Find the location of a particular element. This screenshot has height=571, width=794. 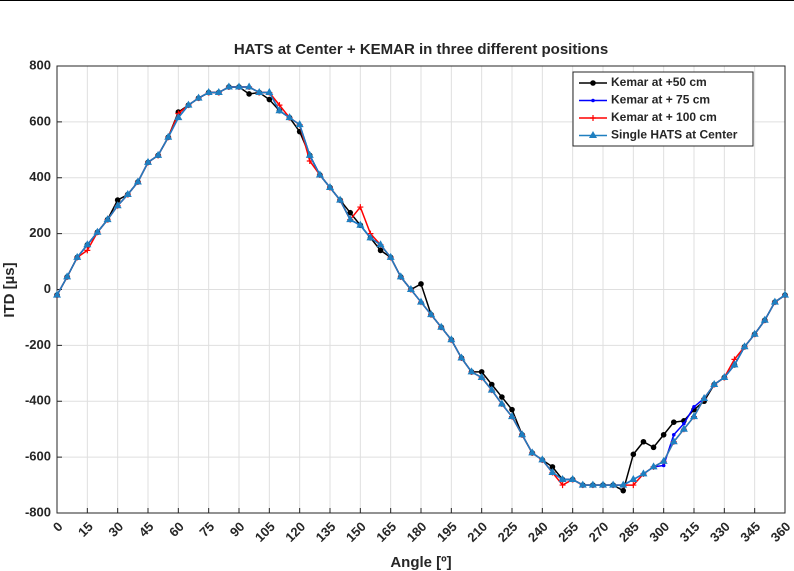

x-tick-label: 225 is located at coordinates (508, 532).